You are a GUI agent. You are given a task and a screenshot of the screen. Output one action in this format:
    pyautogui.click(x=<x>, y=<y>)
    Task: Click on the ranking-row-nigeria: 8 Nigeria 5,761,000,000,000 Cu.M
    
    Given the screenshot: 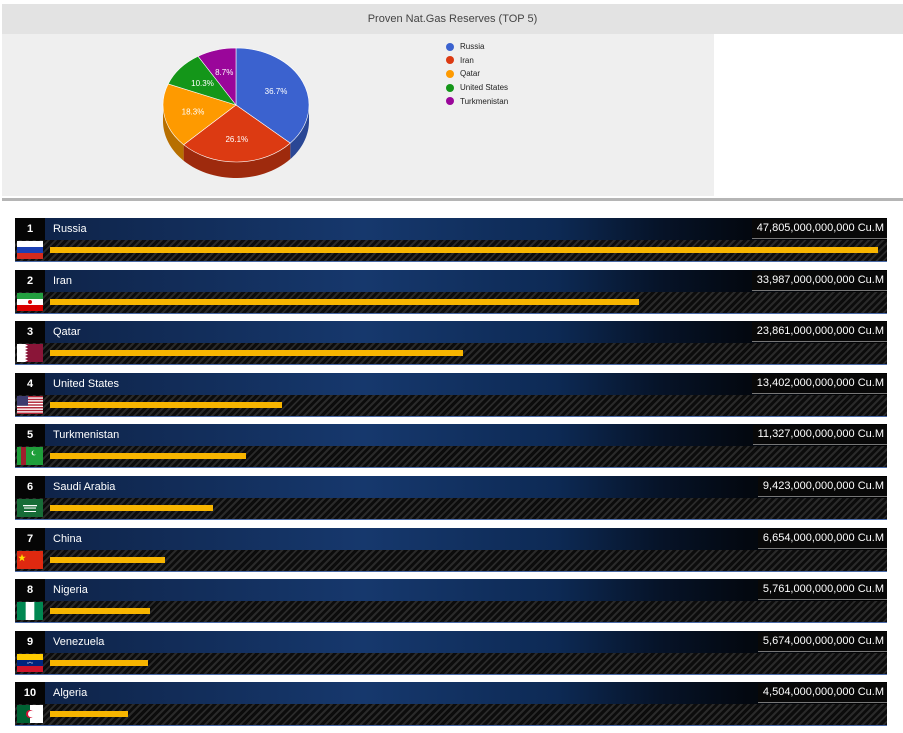 What is the action you would take?
    pyautogui.click(x=451, y=601)
    